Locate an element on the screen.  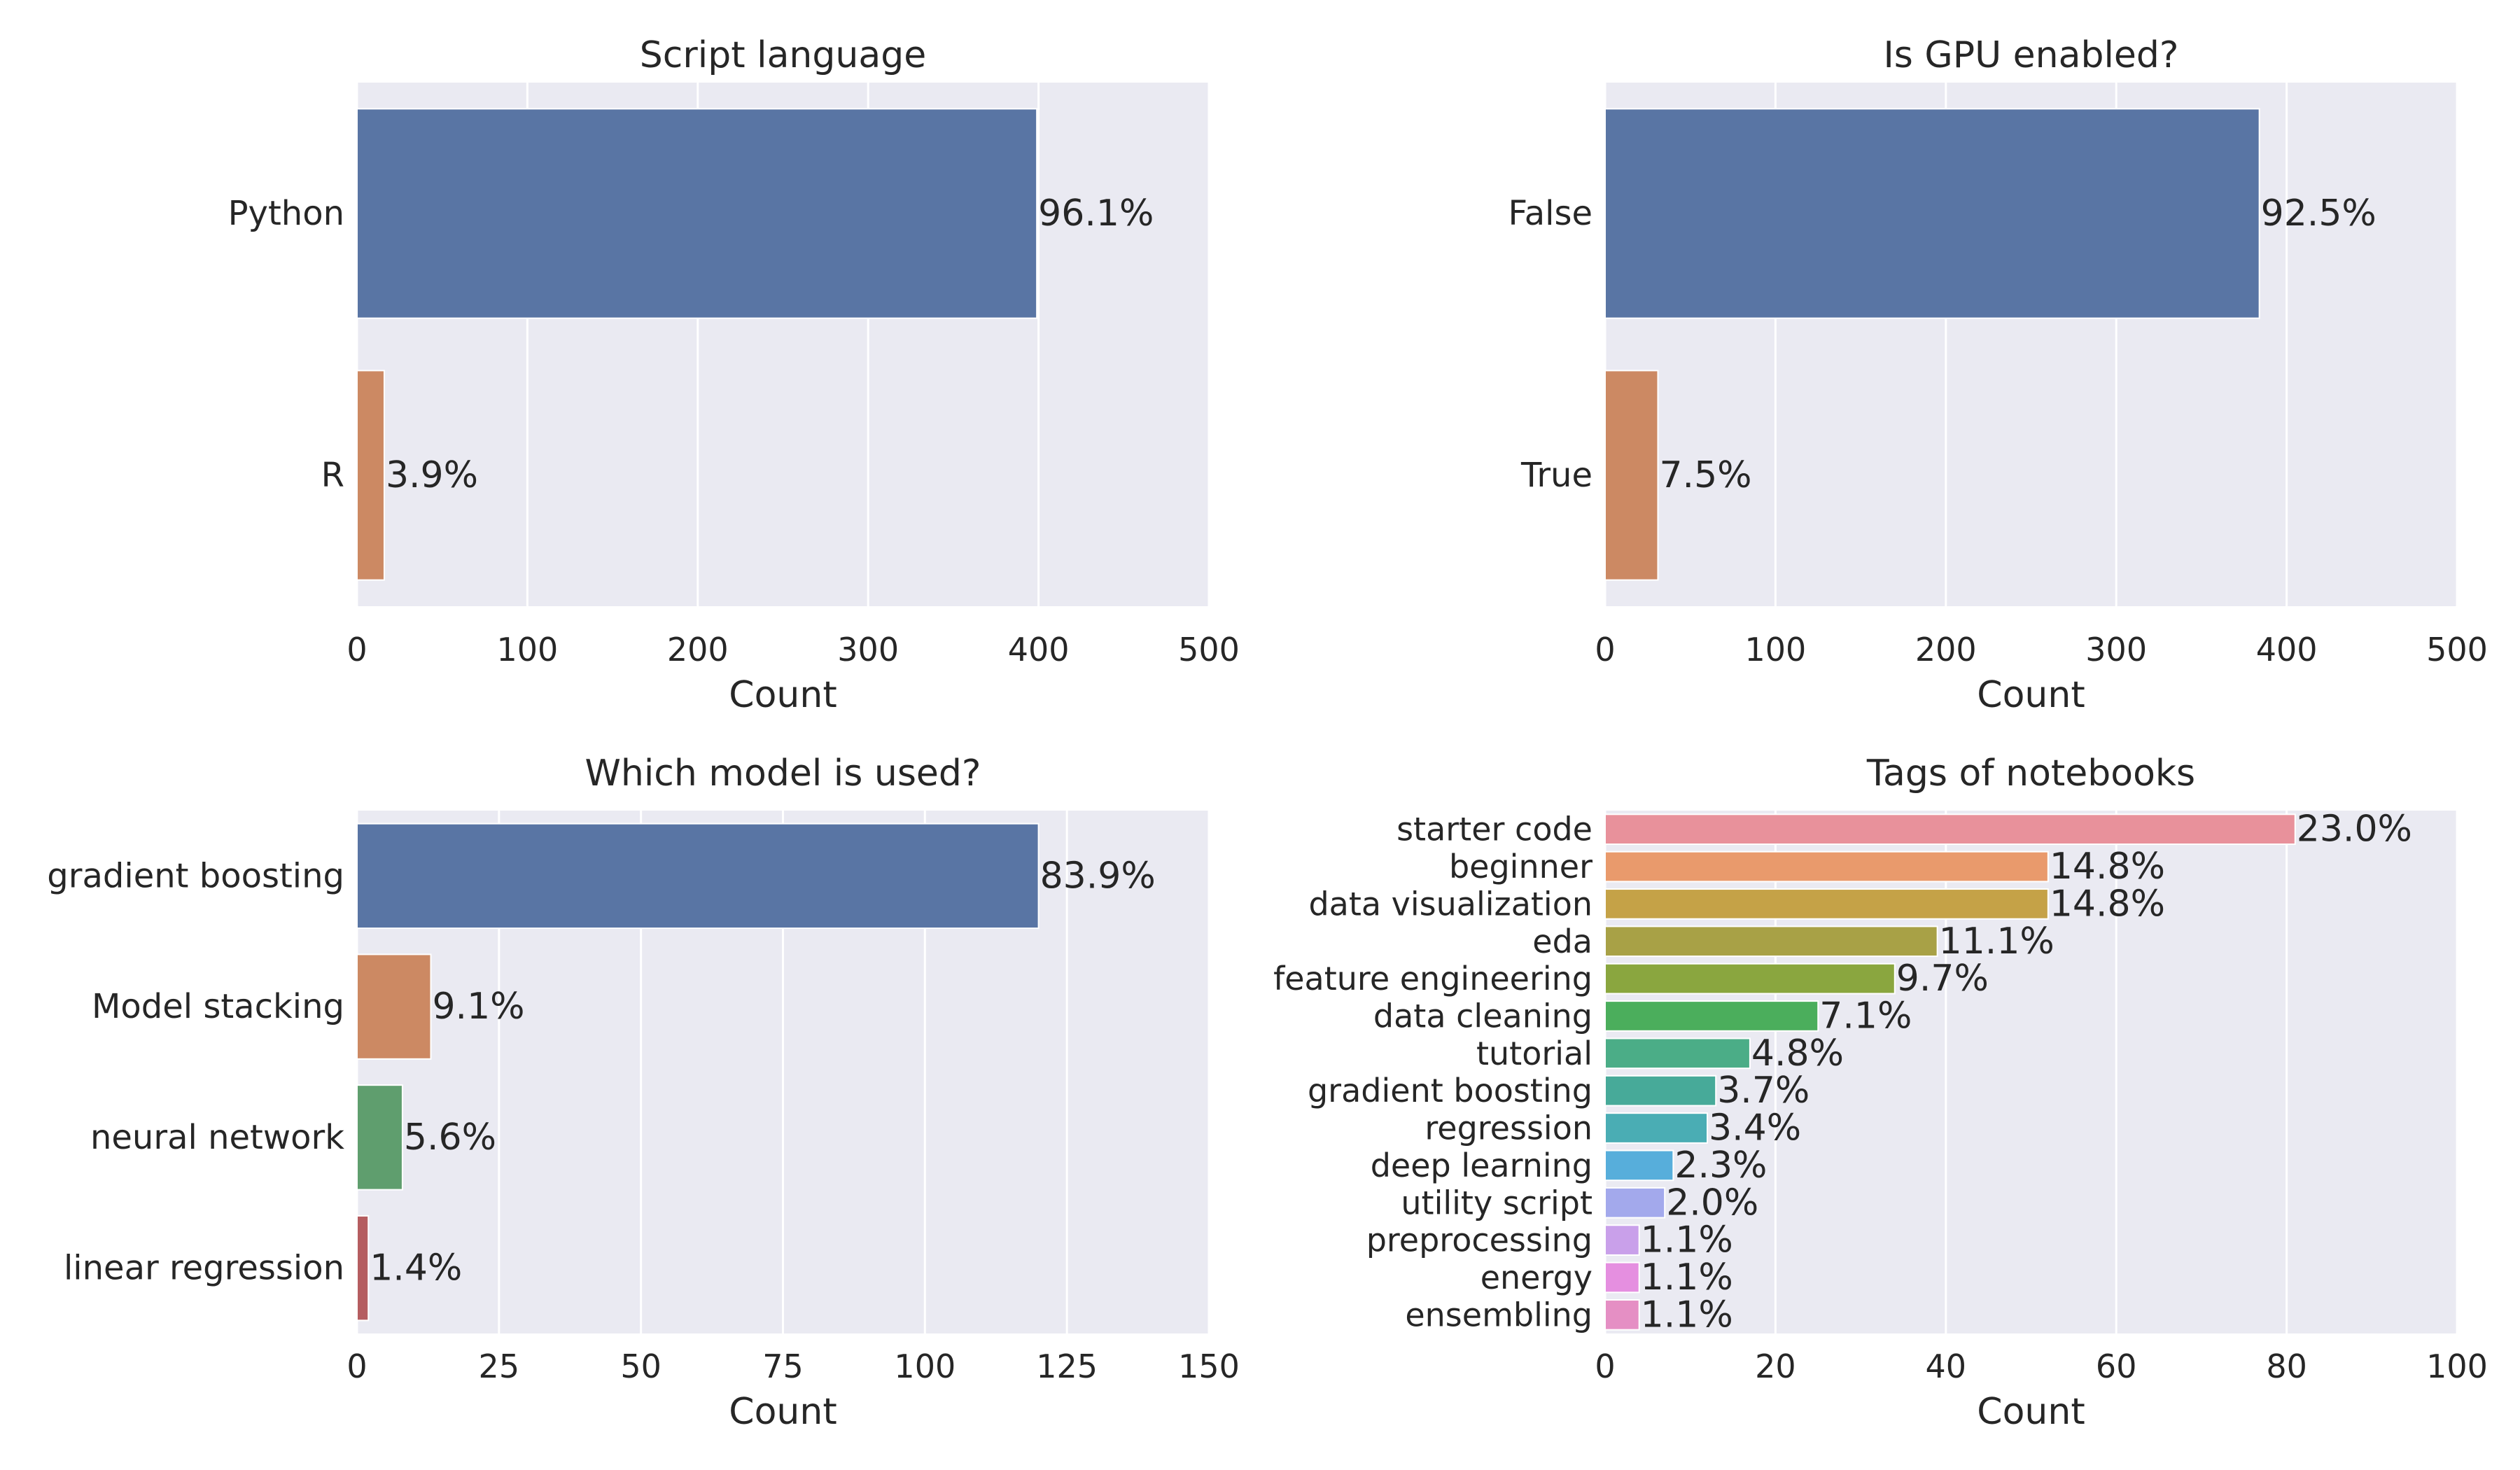
category-label: ensembling is located at coordinates (1498, 1315).